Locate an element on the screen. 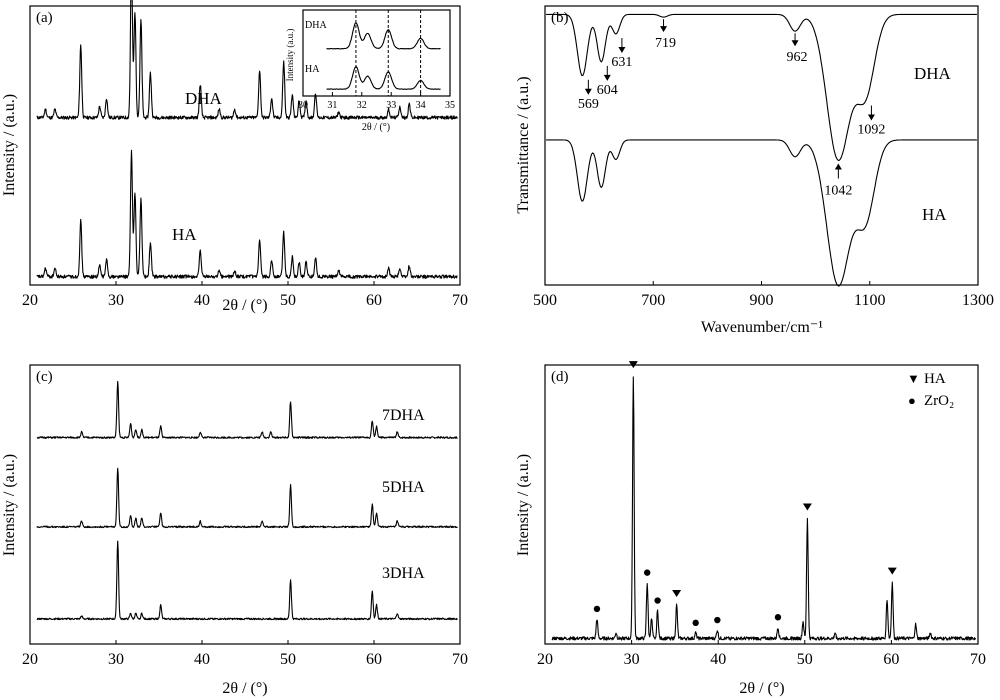  inset-tick-label-33: 33 is located at coordinates (391, 105).